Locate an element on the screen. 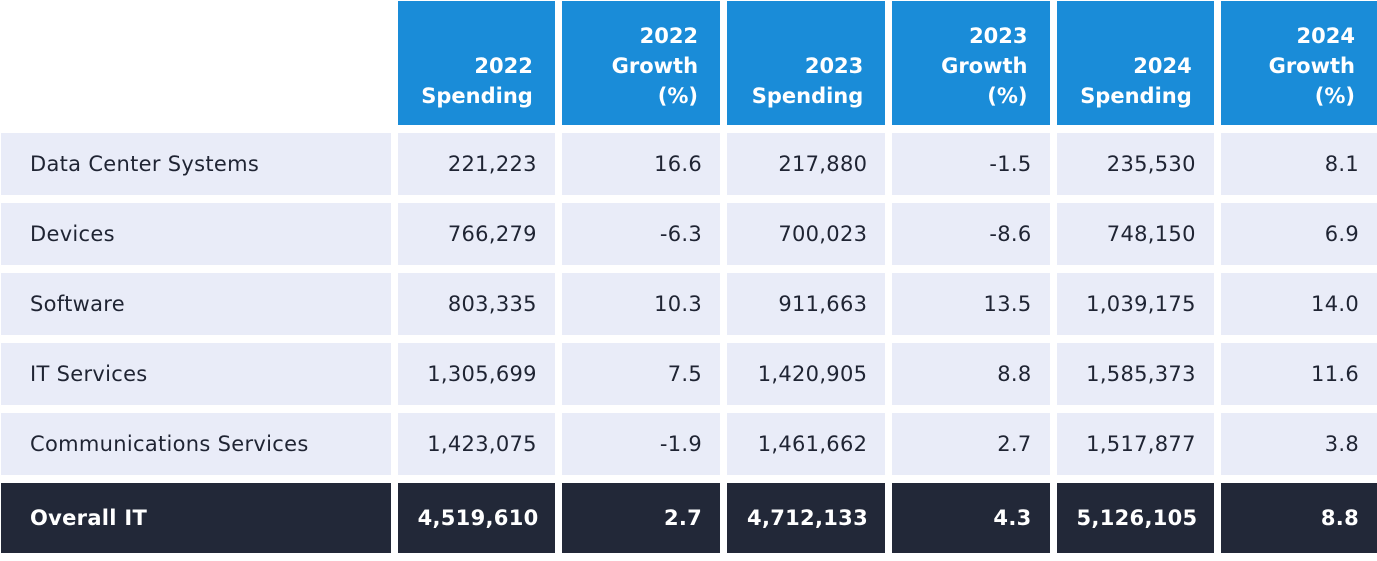 This screenshot has height=561, width=1377. table-cell: 8.1 is located at coordinates (1298, 164).